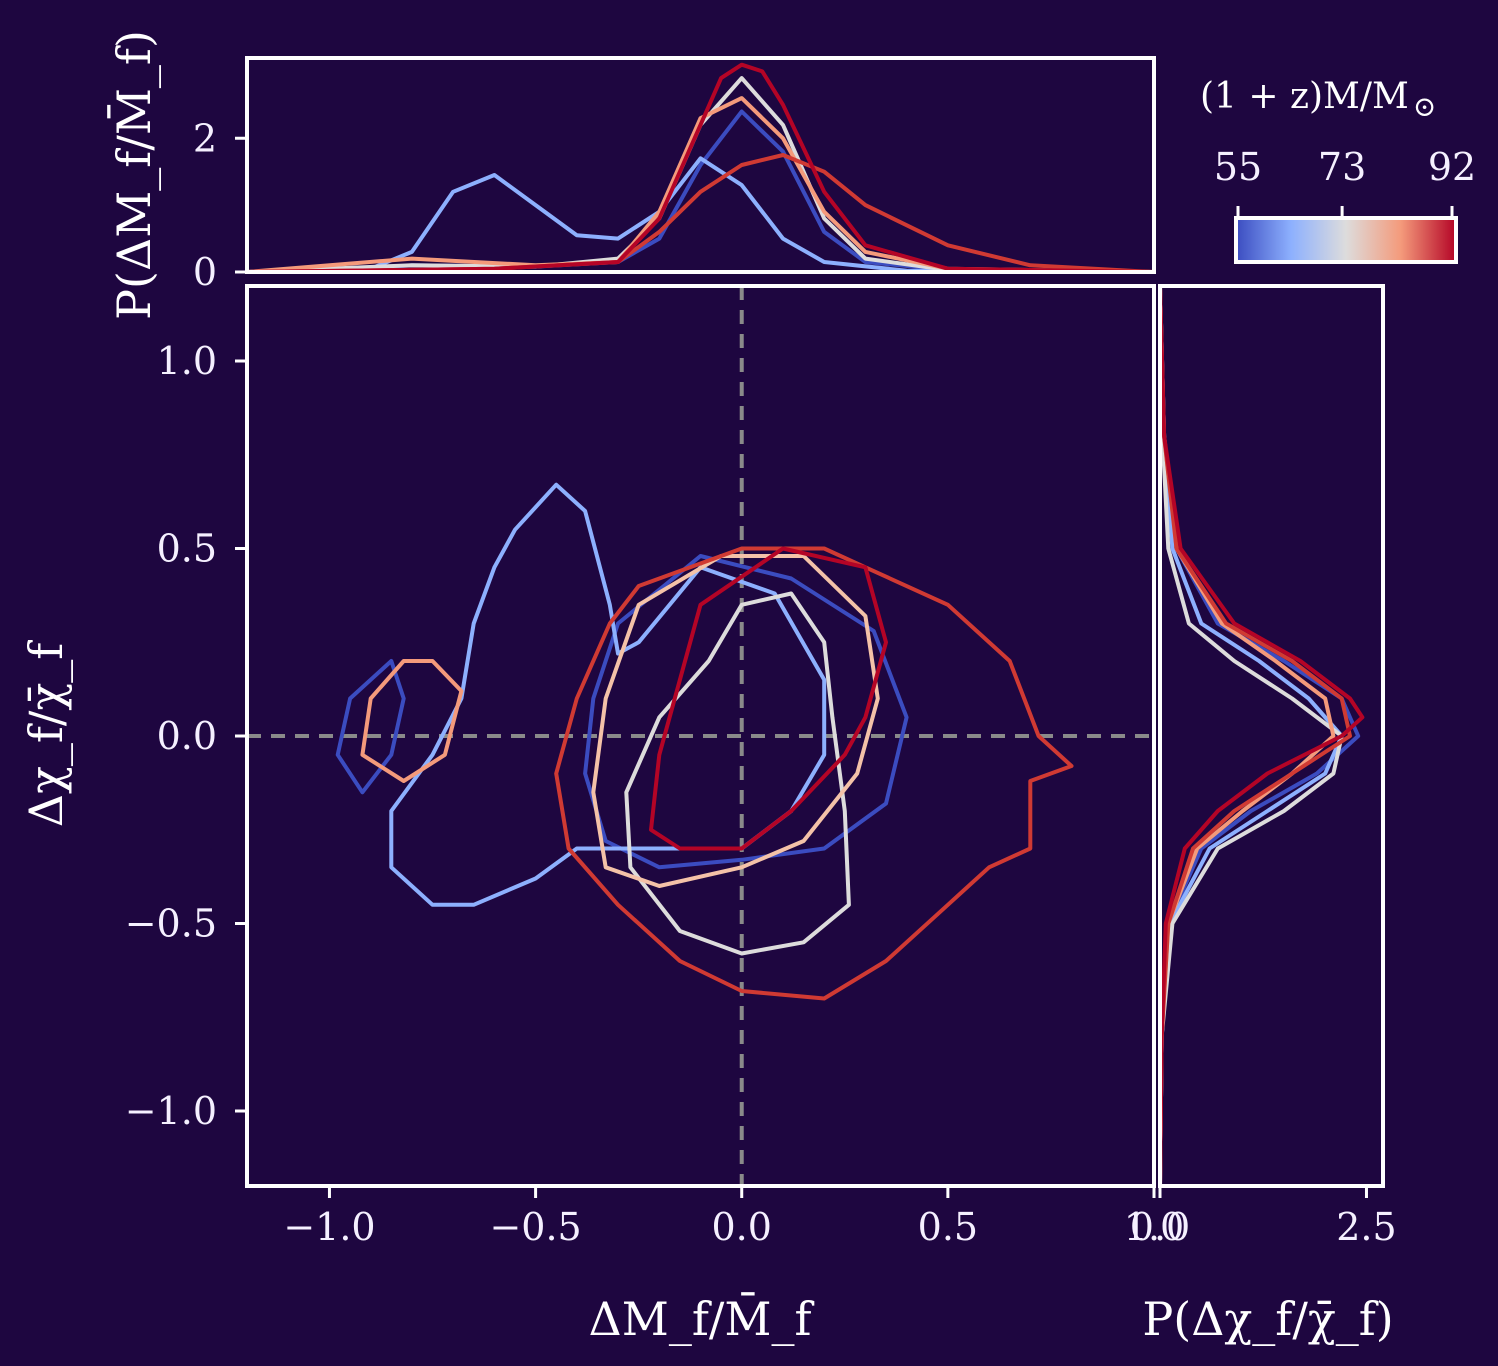 The height and width of the screenshot is (1366, 1498). I want to click on colorbar-tick-label-2: 92, so click(1452, 167).